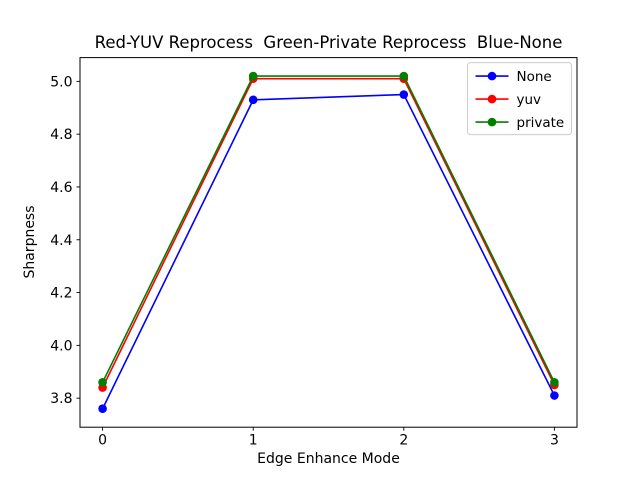 The width and height of the screenshot is (640, 480). I want to click on y-tick-label: 4.0, so click(61, 346).